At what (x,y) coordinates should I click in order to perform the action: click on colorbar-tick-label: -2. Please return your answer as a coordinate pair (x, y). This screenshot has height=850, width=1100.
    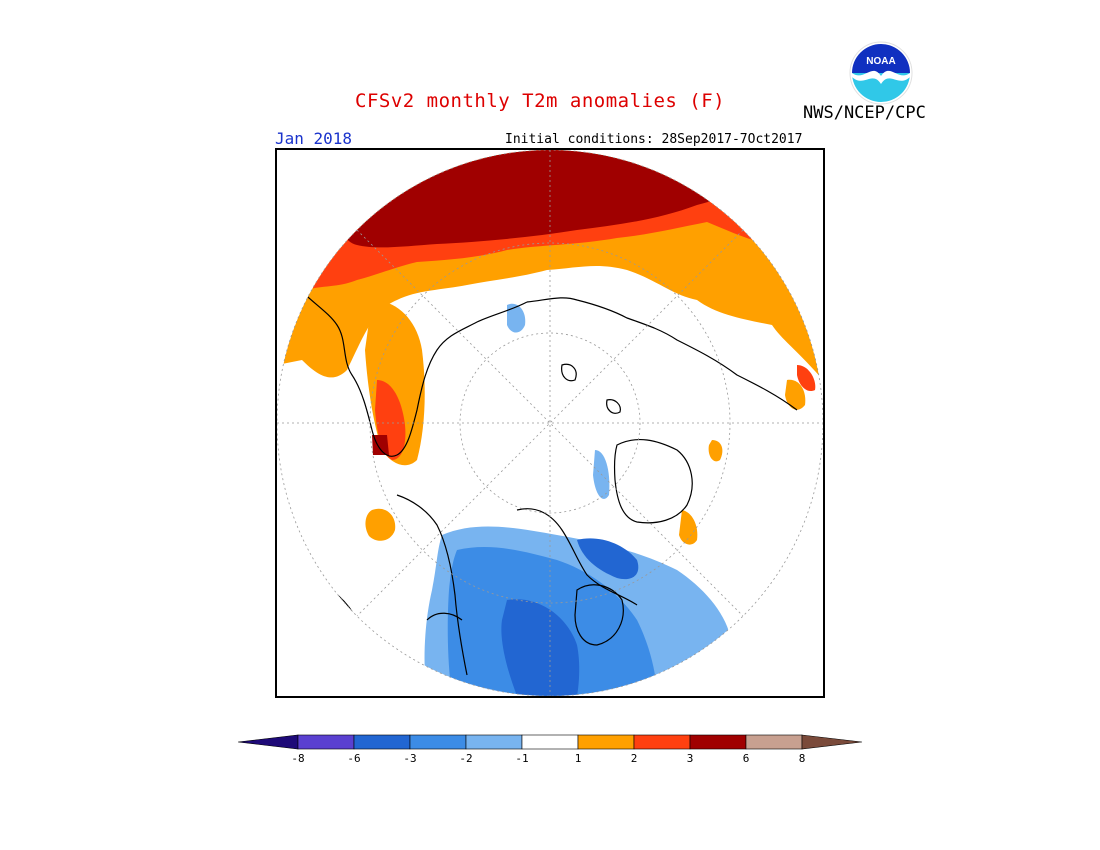
    Looking at the image, I should click on (465, 758).